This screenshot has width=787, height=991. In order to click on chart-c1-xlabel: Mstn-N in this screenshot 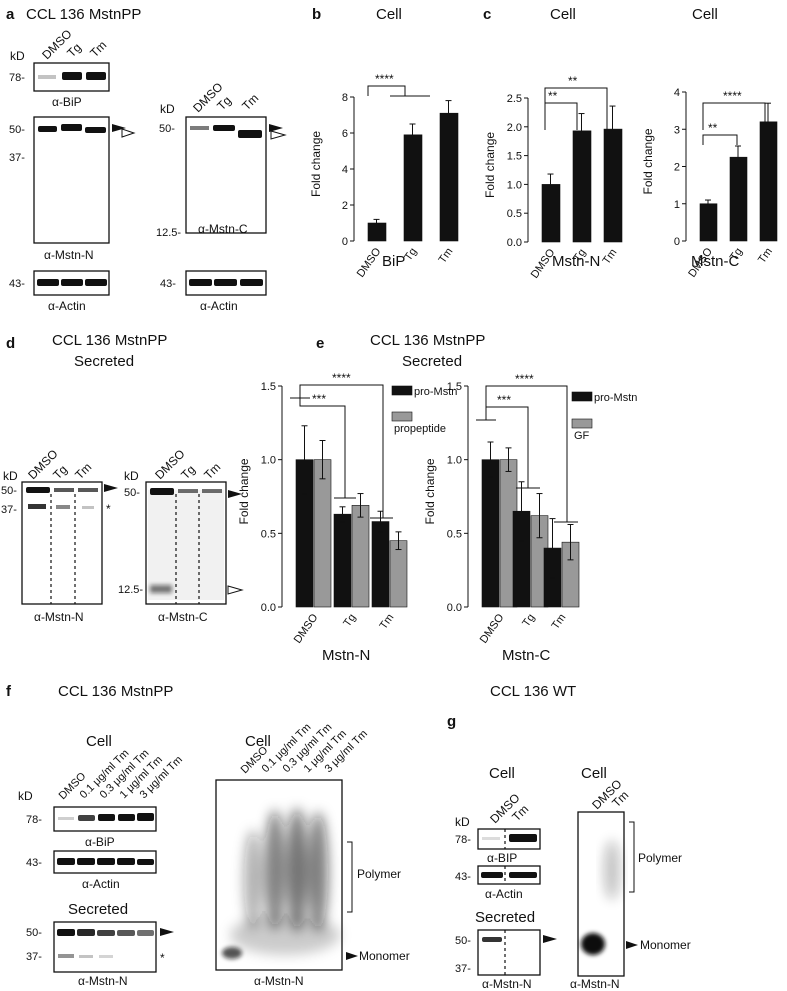, I will do `click(576, 261)`.